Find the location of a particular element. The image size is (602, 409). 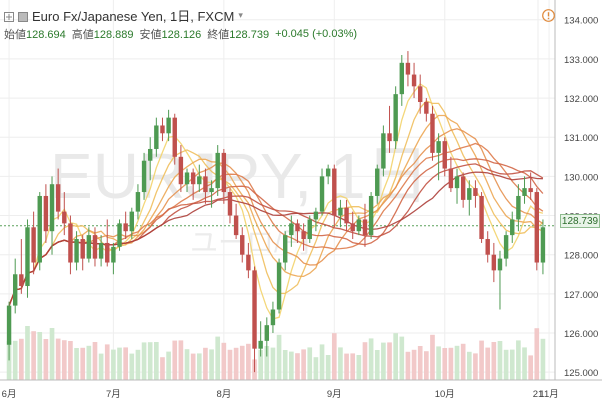

ohlc-high: 高値128.889 is located at coordinates (102, 35).